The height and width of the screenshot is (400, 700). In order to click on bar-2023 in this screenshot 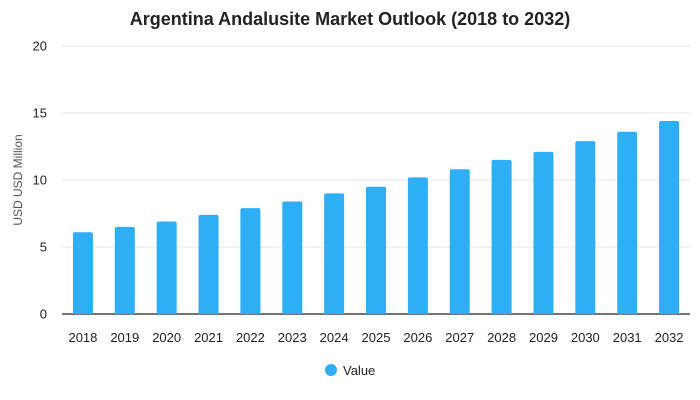, I will do `click(292, 257)`.